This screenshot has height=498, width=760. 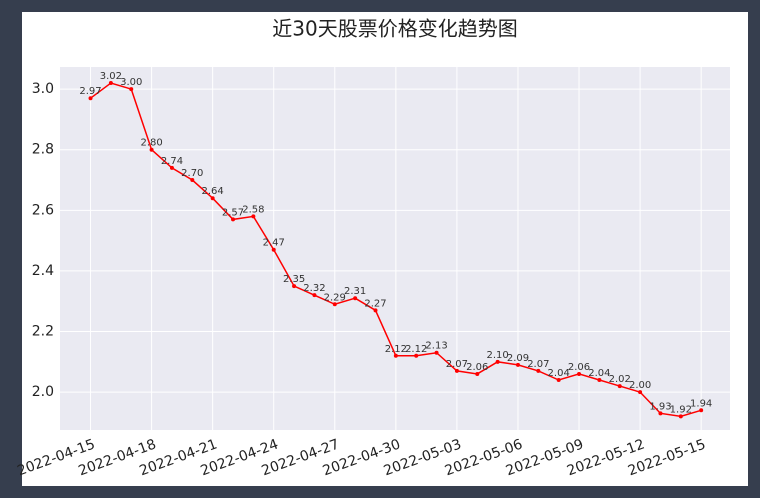 I want to click on data-label: 2.32, so click(x=314, y=288).